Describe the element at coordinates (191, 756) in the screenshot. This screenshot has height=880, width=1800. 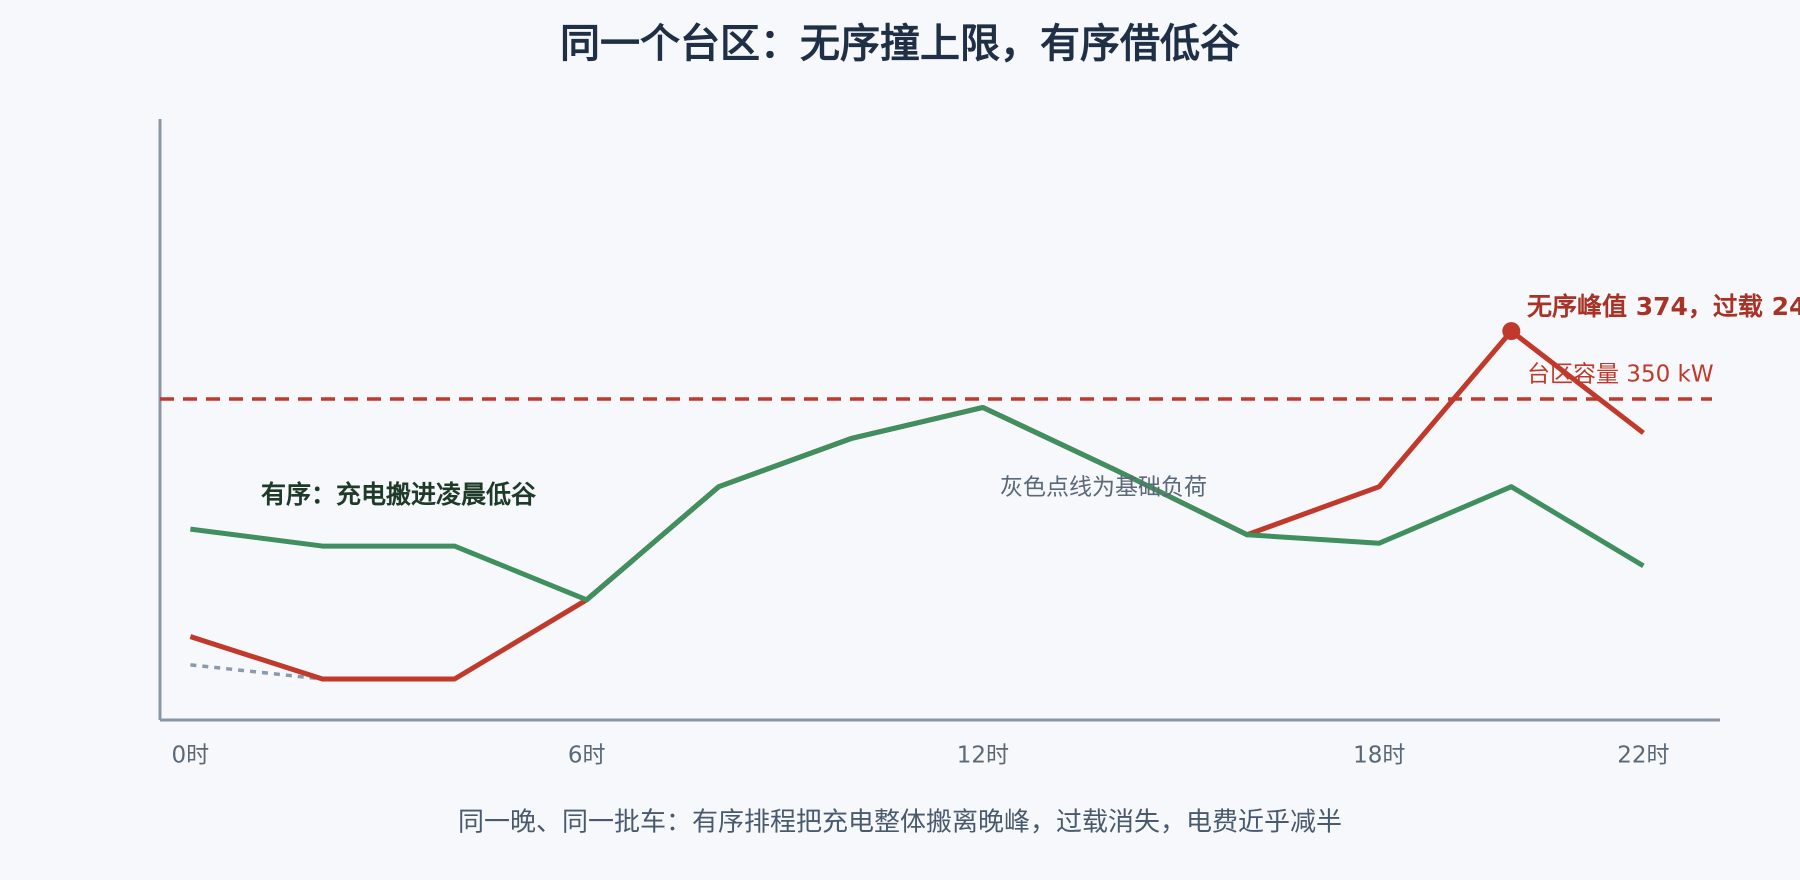
I see `x-tick-label: 0时` at that location.